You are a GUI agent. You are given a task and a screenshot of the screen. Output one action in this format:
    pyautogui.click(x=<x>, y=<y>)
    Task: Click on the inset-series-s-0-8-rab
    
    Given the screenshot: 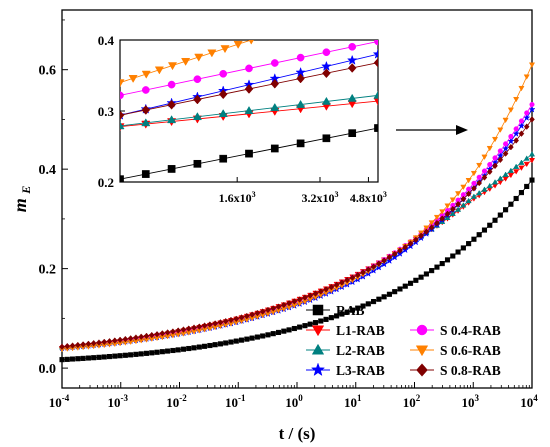 What is the action you would take?
    pyautogui.click(x=249, y=89)
    